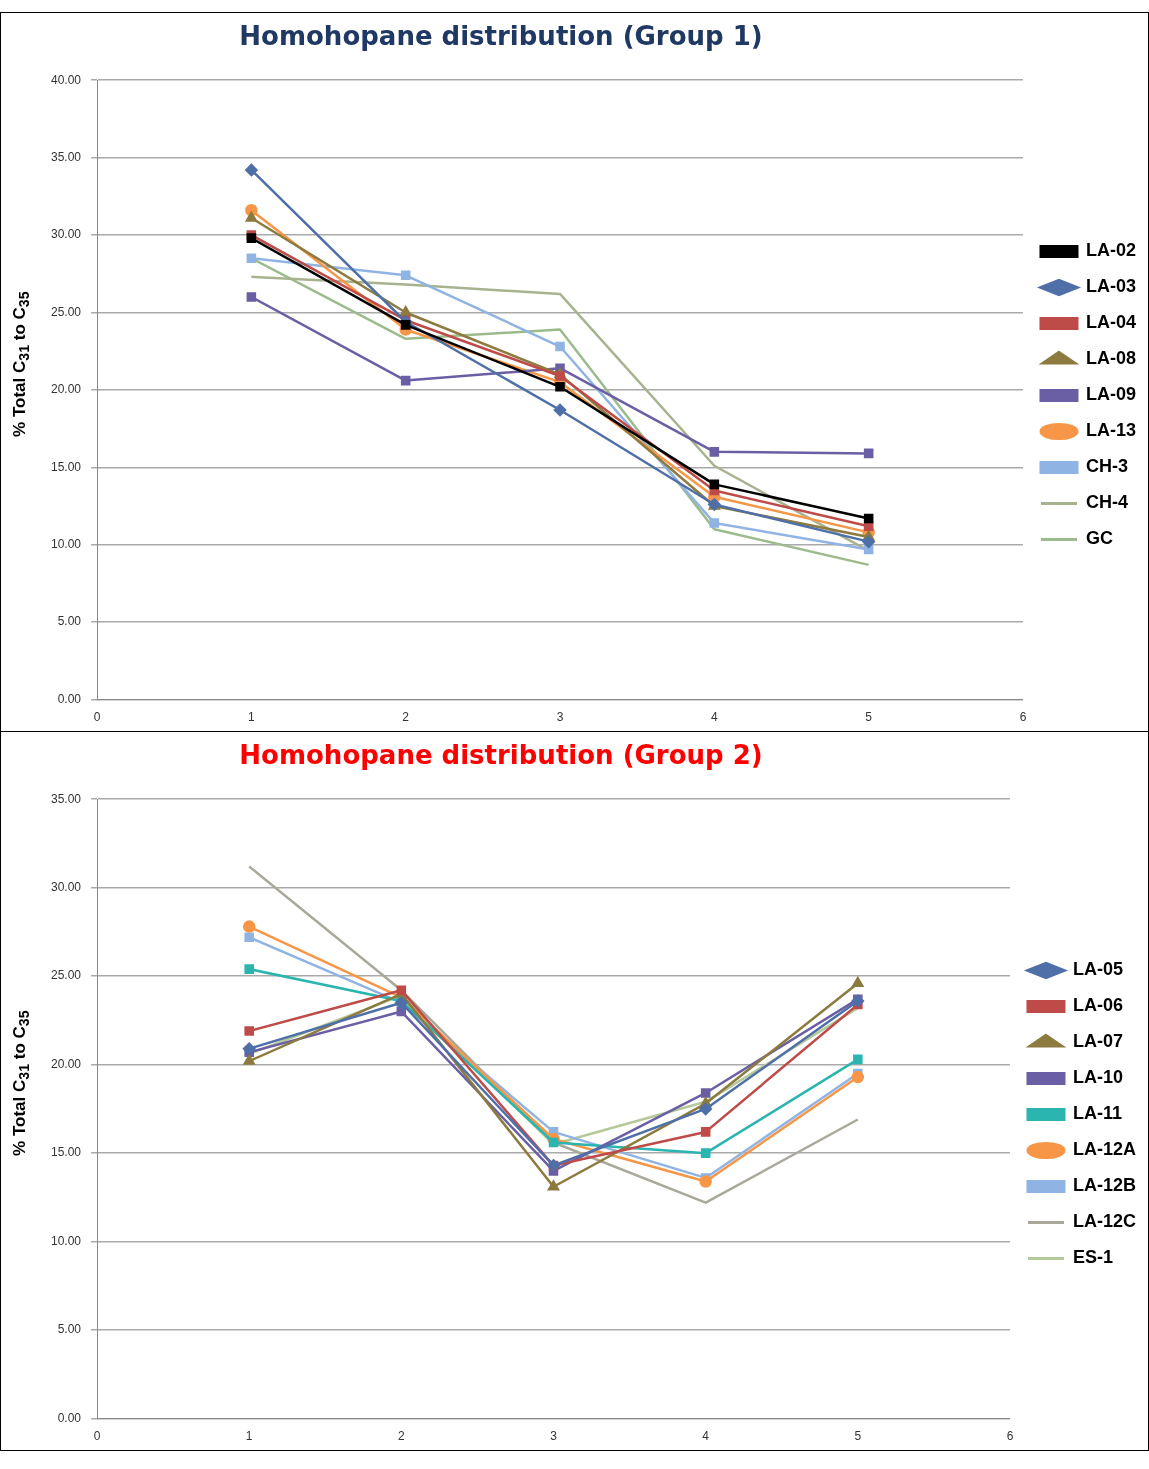  I want to click on legend-label: LA-12A, so click(1104, 1149).